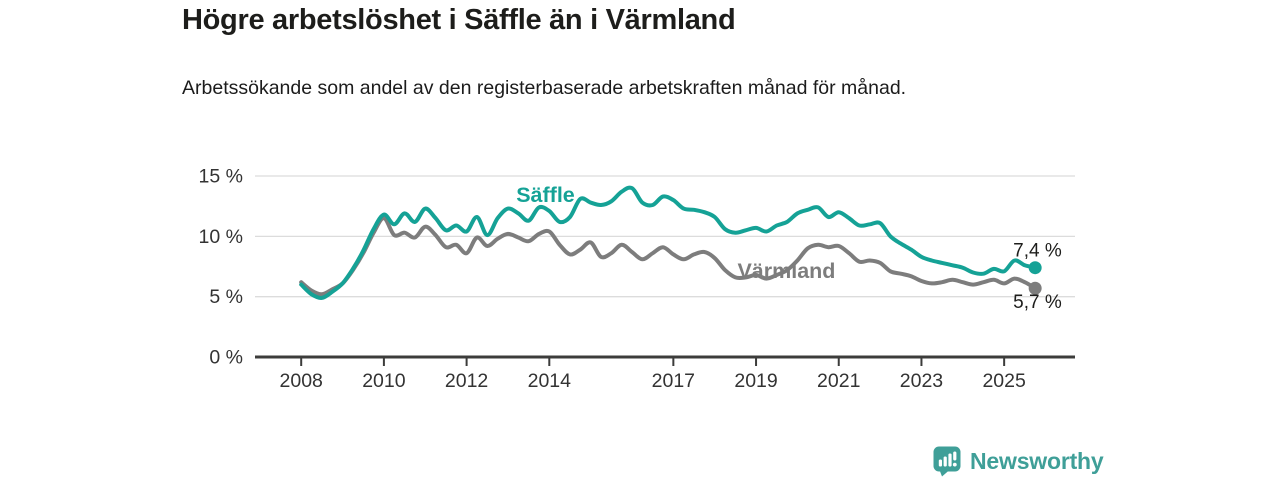 This screenshot has height=480, width=1280. I want to click on series-end-value-säffle: 7,4 %, so click(1037, 251).